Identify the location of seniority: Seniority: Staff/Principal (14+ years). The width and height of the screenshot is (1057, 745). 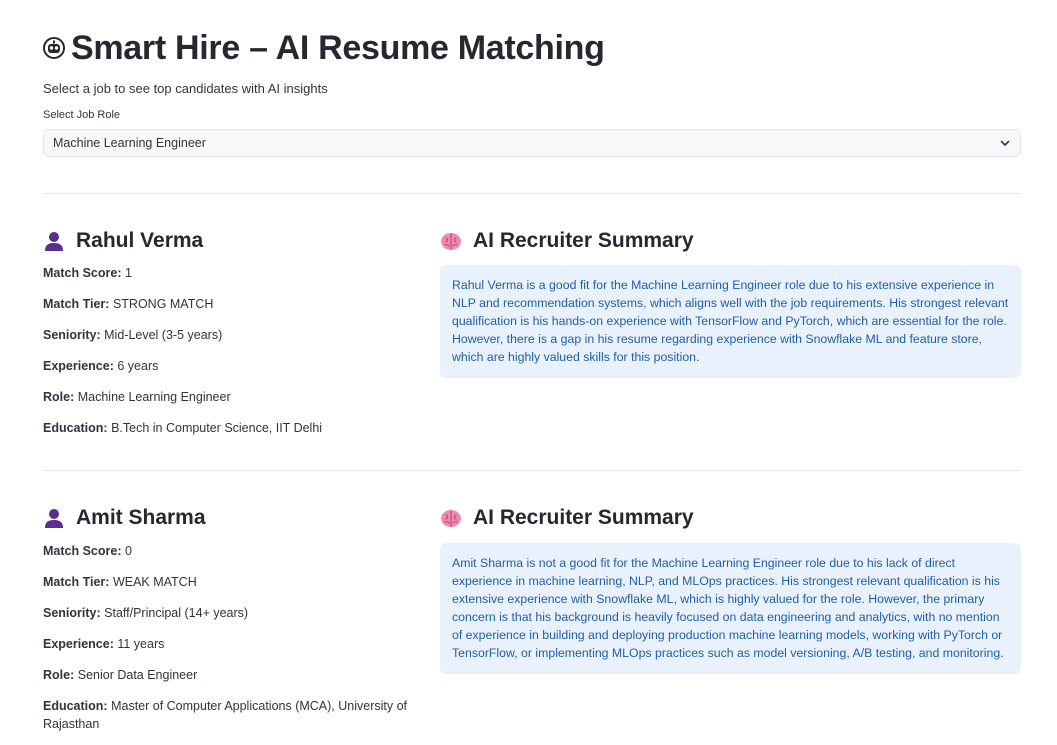
(241, 613).